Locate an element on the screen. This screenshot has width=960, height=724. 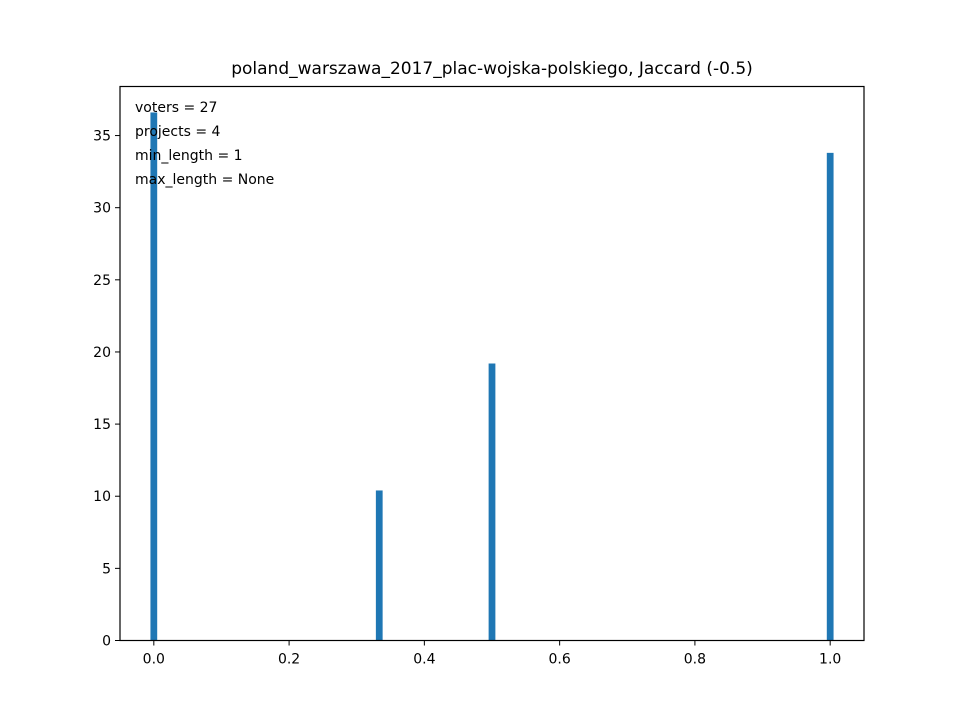
y-tick-label: 5 is located at coordinates (106, 569).